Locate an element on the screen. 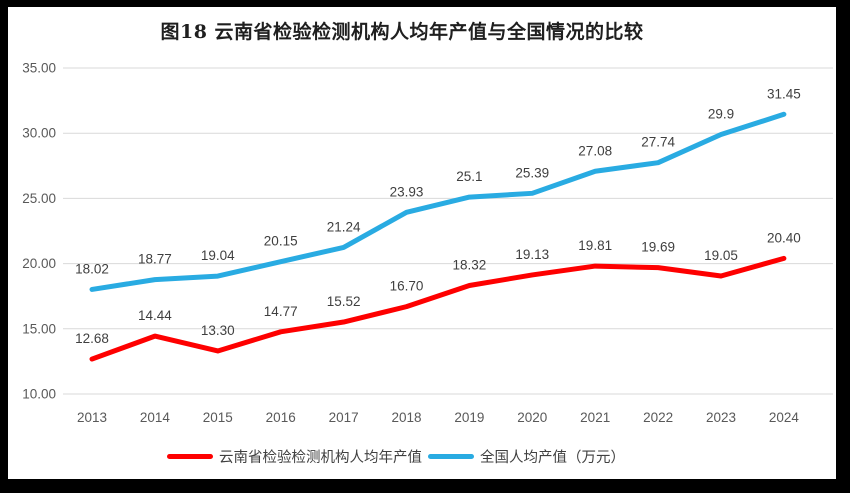  x-tick-label: 2023 is located at coordinates (721, 417).